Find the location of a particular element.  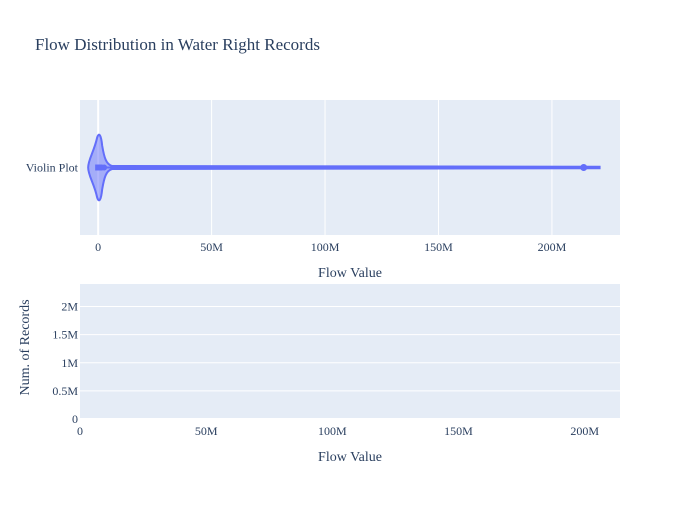

violin-x-ticks: 0 50M 100M 150M 200M is located at coordinates (330, 247).